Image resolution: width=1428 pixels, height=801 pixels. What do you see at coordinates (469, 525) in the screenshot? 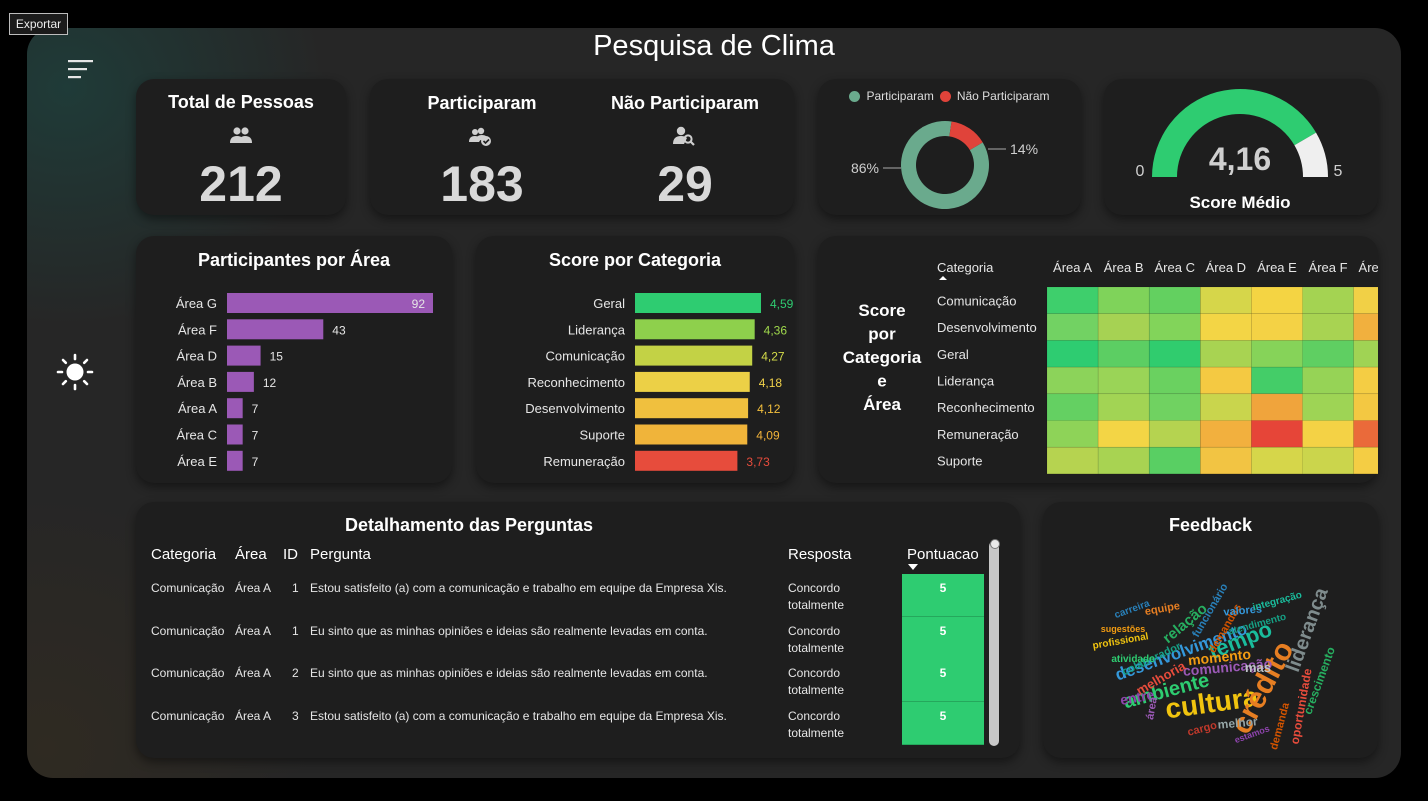
I see `questions-table-title: Detalhamento das Perguntas` at bounding box center [469, 525].